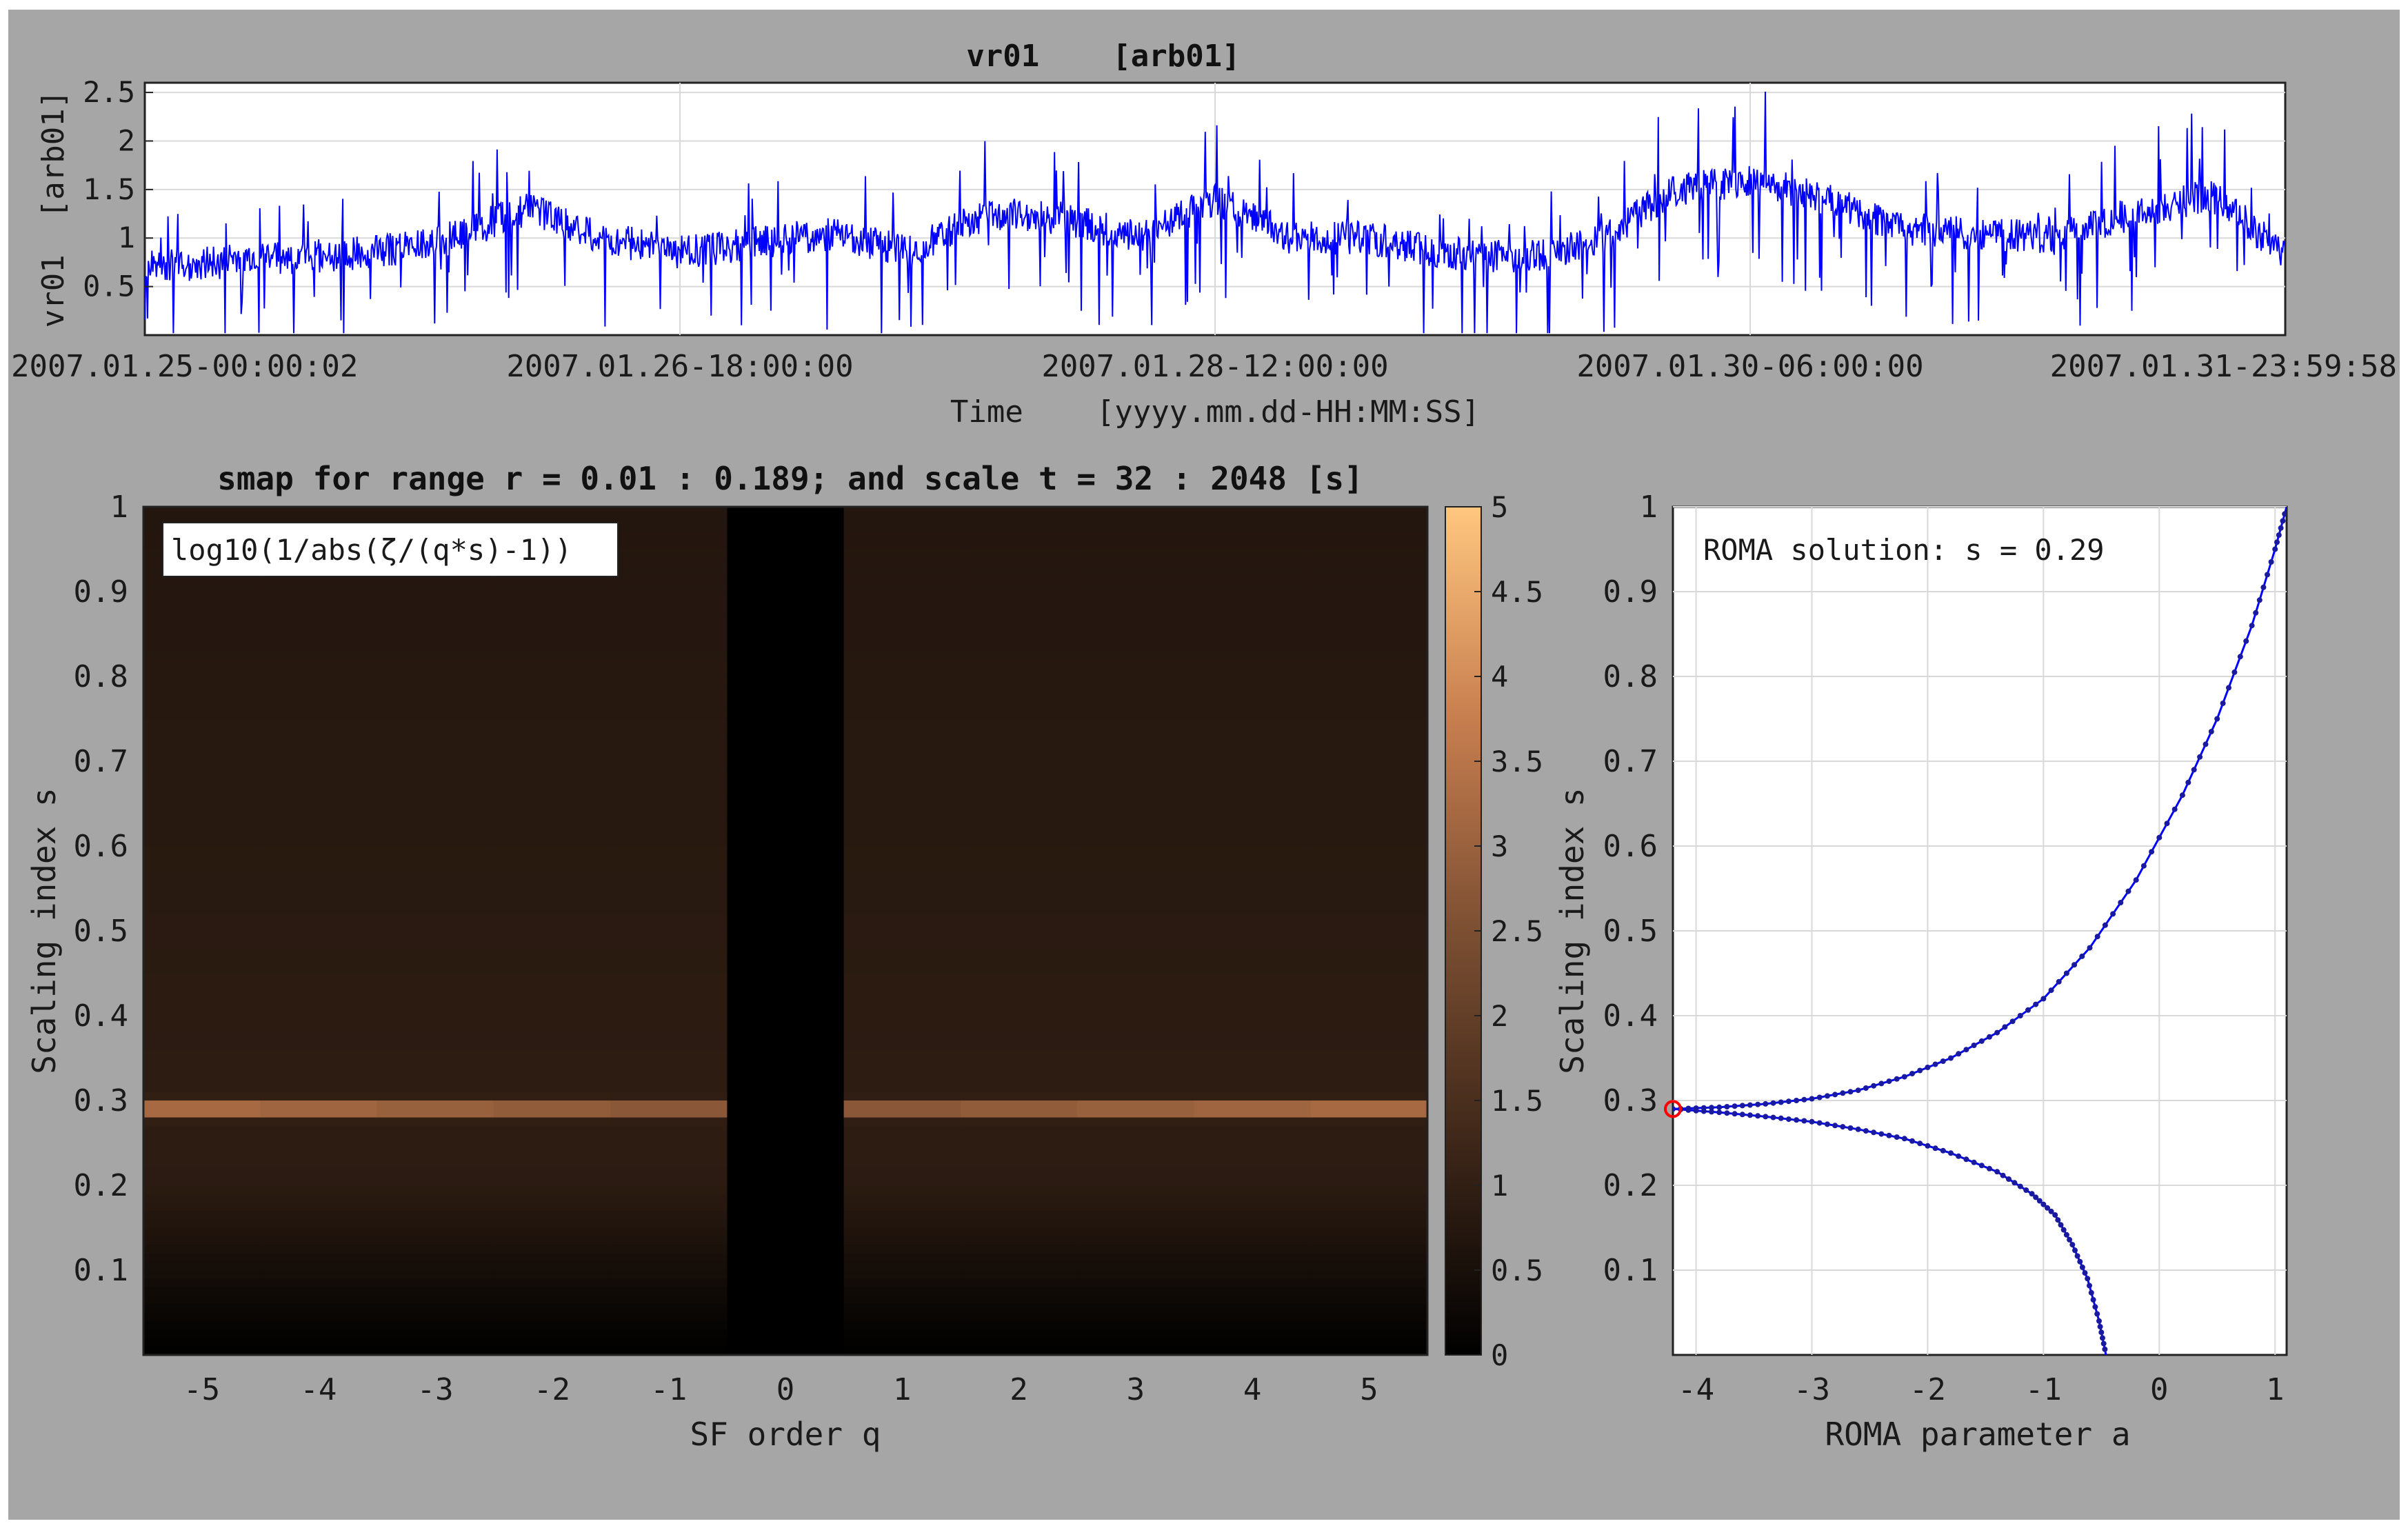 The height and width of the screenshot is (1528, 2408). I want to click on timeseries-xtick-label: 2007.01.30-06:00:00, so click(1749, 366).